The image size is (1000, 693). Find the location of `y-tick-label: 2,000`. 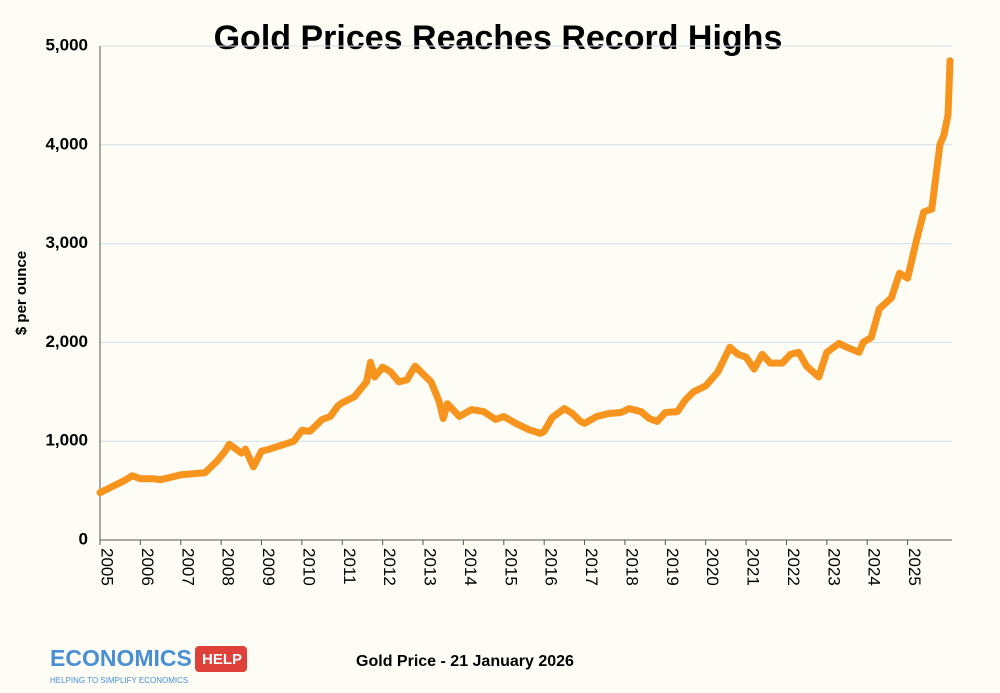

y-tick-label: 2,000 is located at coordinates (66, 341).